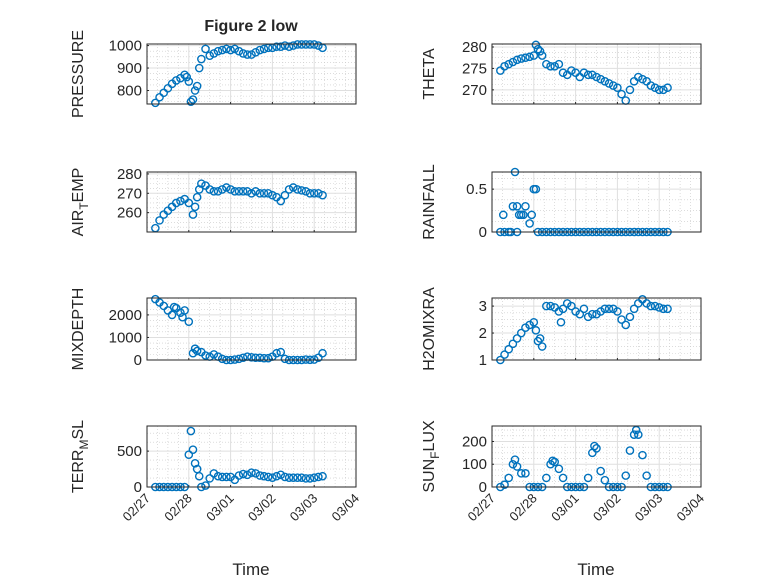 The width and height of the screenshot is (778, 583). I want to click on y-tick-label: 200, so click(474, 441).